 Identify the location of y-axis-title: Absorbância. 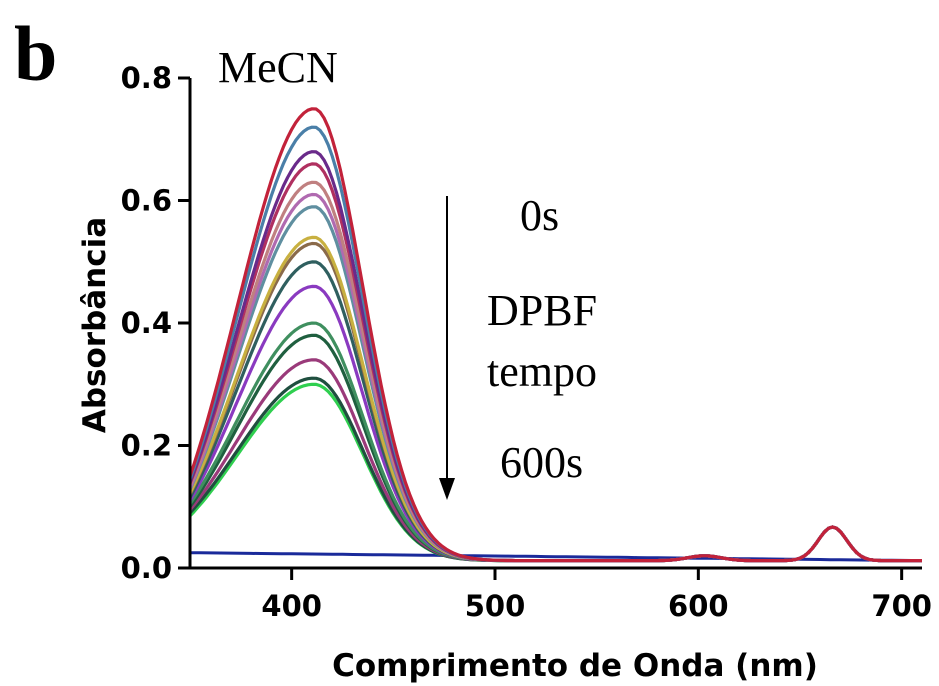
(95, 325).